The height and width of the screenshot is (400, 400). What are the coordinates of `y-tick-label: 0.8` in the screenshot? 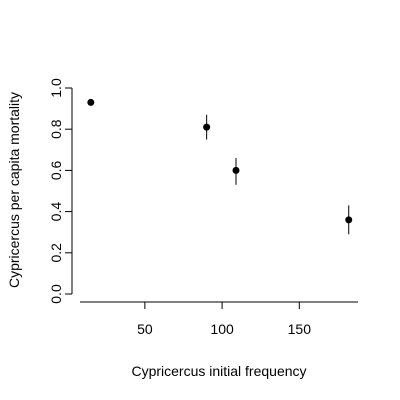 It's located at (56, 129).